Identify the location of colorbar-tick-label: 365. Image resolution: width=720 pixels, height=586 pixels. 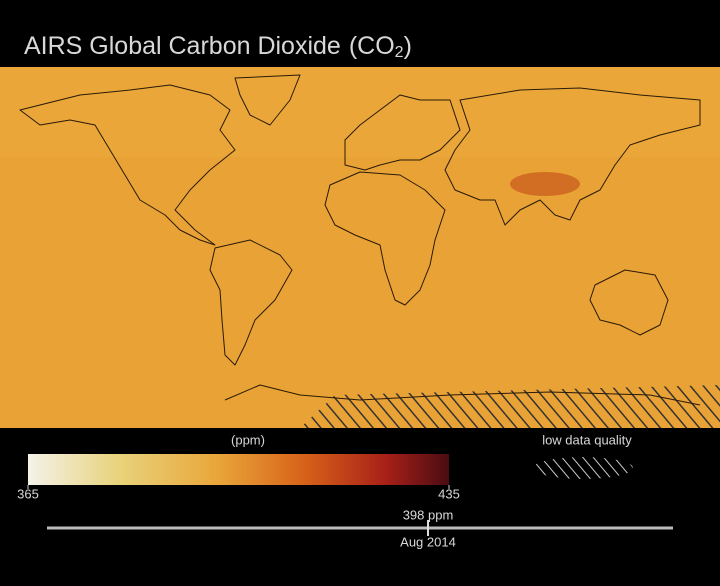
(28, 493).